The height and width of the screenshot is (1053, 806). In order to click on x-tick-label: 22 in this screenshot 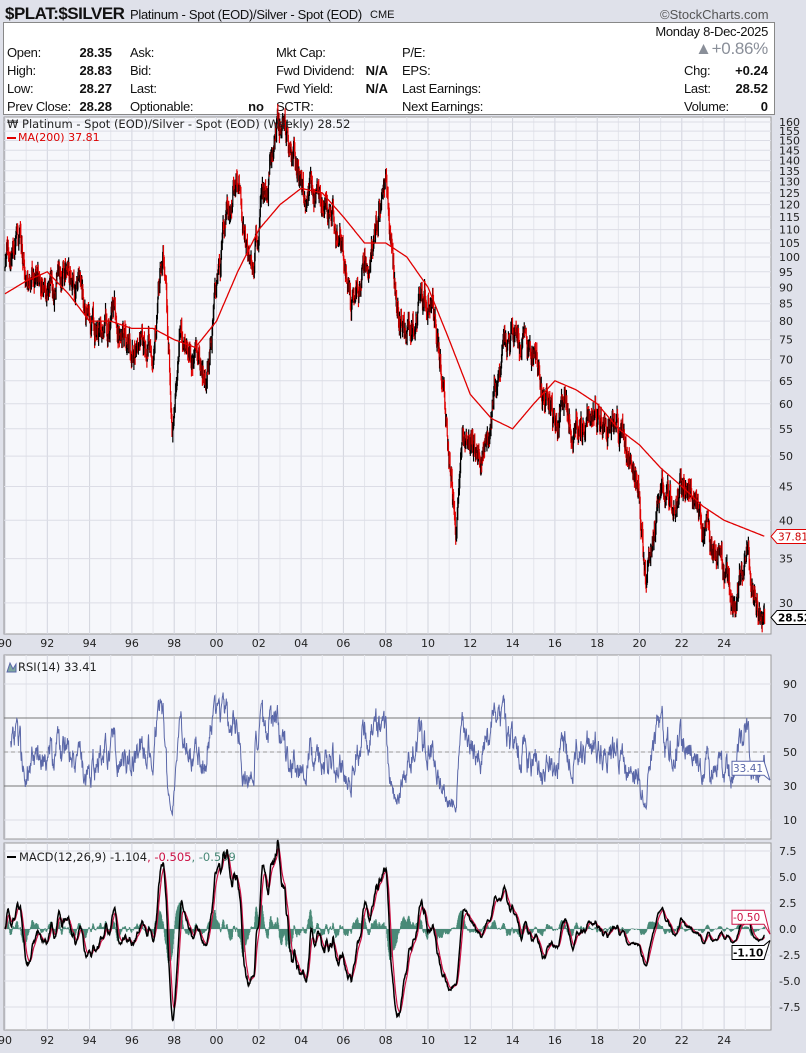, I will do `click(682, 1040)`.